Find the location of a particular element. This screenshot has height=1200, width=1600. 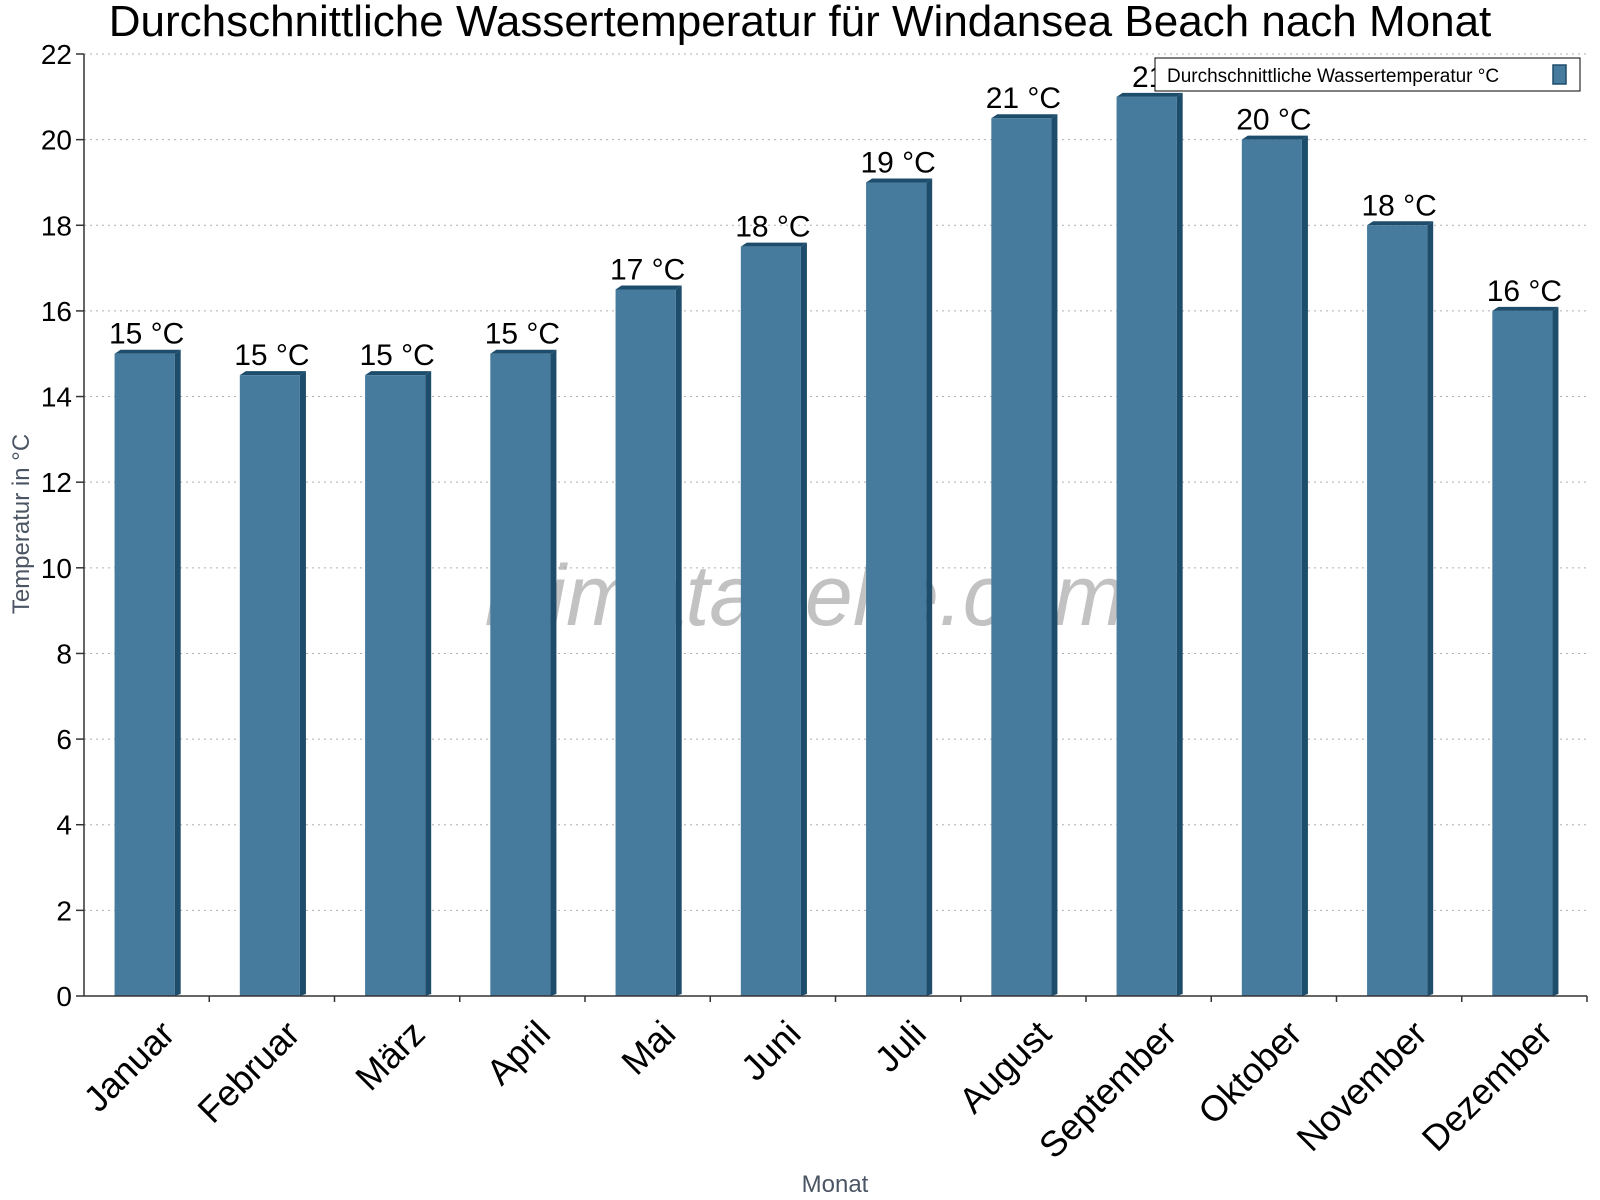

x-axis-label: Monat is located at coordinates (835, 1184).